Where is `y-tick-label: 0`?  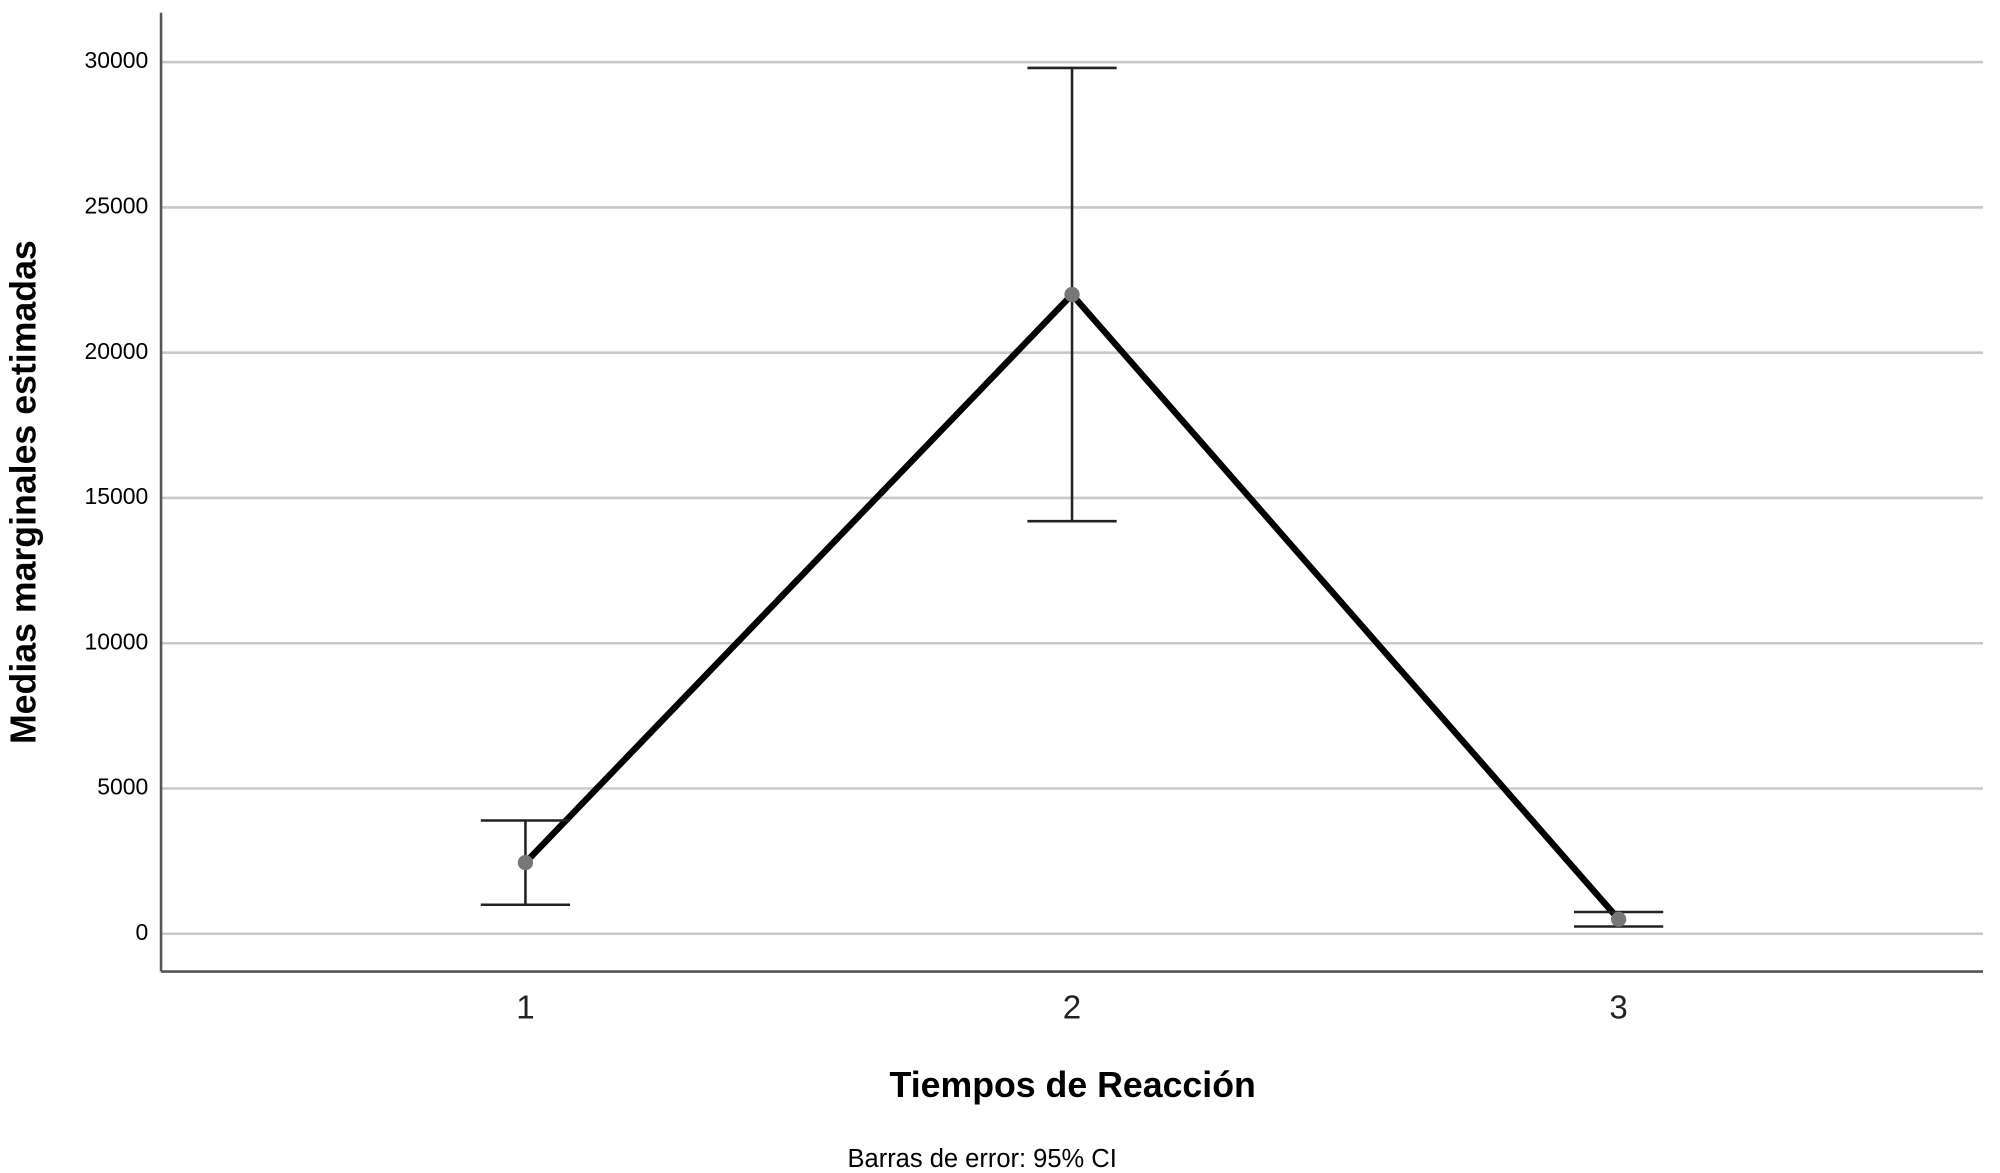 y-tick-label: 0 is located at coordinates (142, 932).